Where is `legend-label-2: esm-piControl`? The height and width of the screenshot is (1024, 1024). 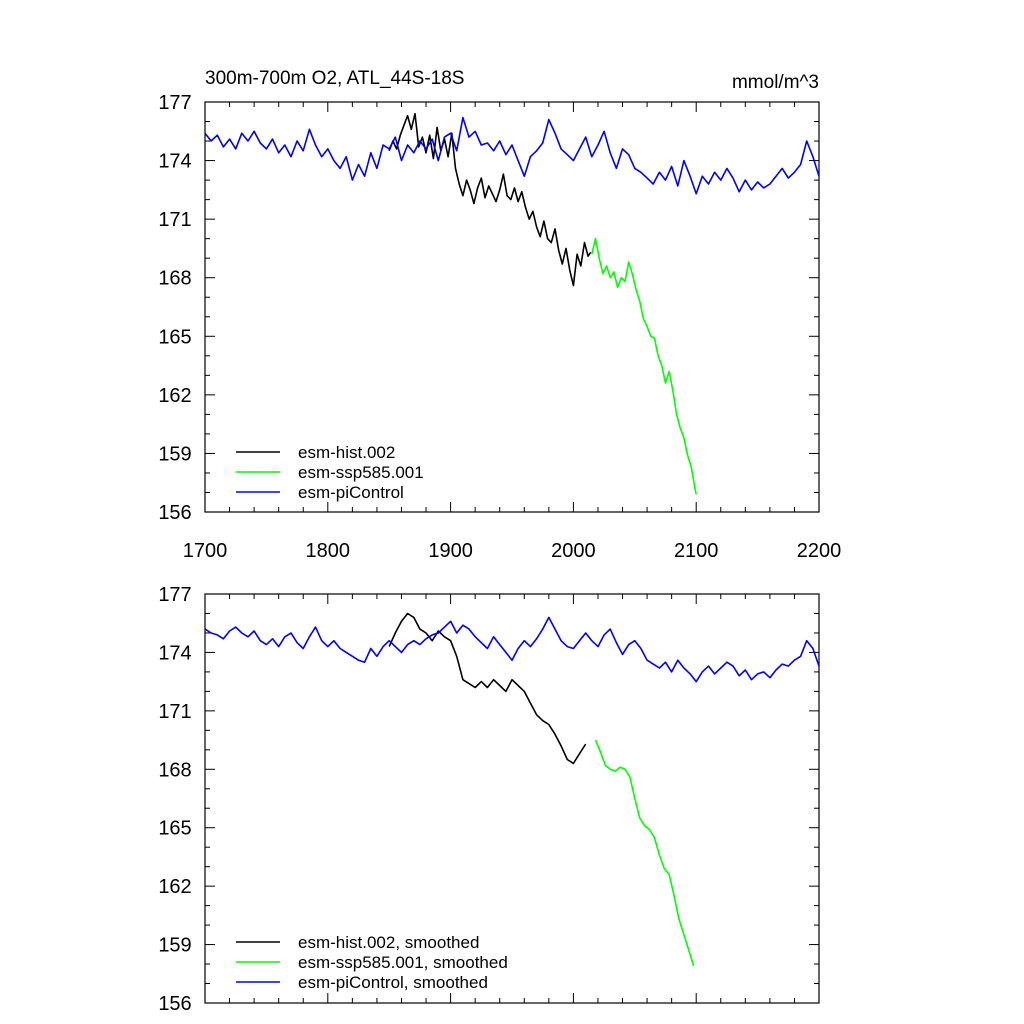
legend-label-2: esm-piControl is located at coordinates (351, 492).